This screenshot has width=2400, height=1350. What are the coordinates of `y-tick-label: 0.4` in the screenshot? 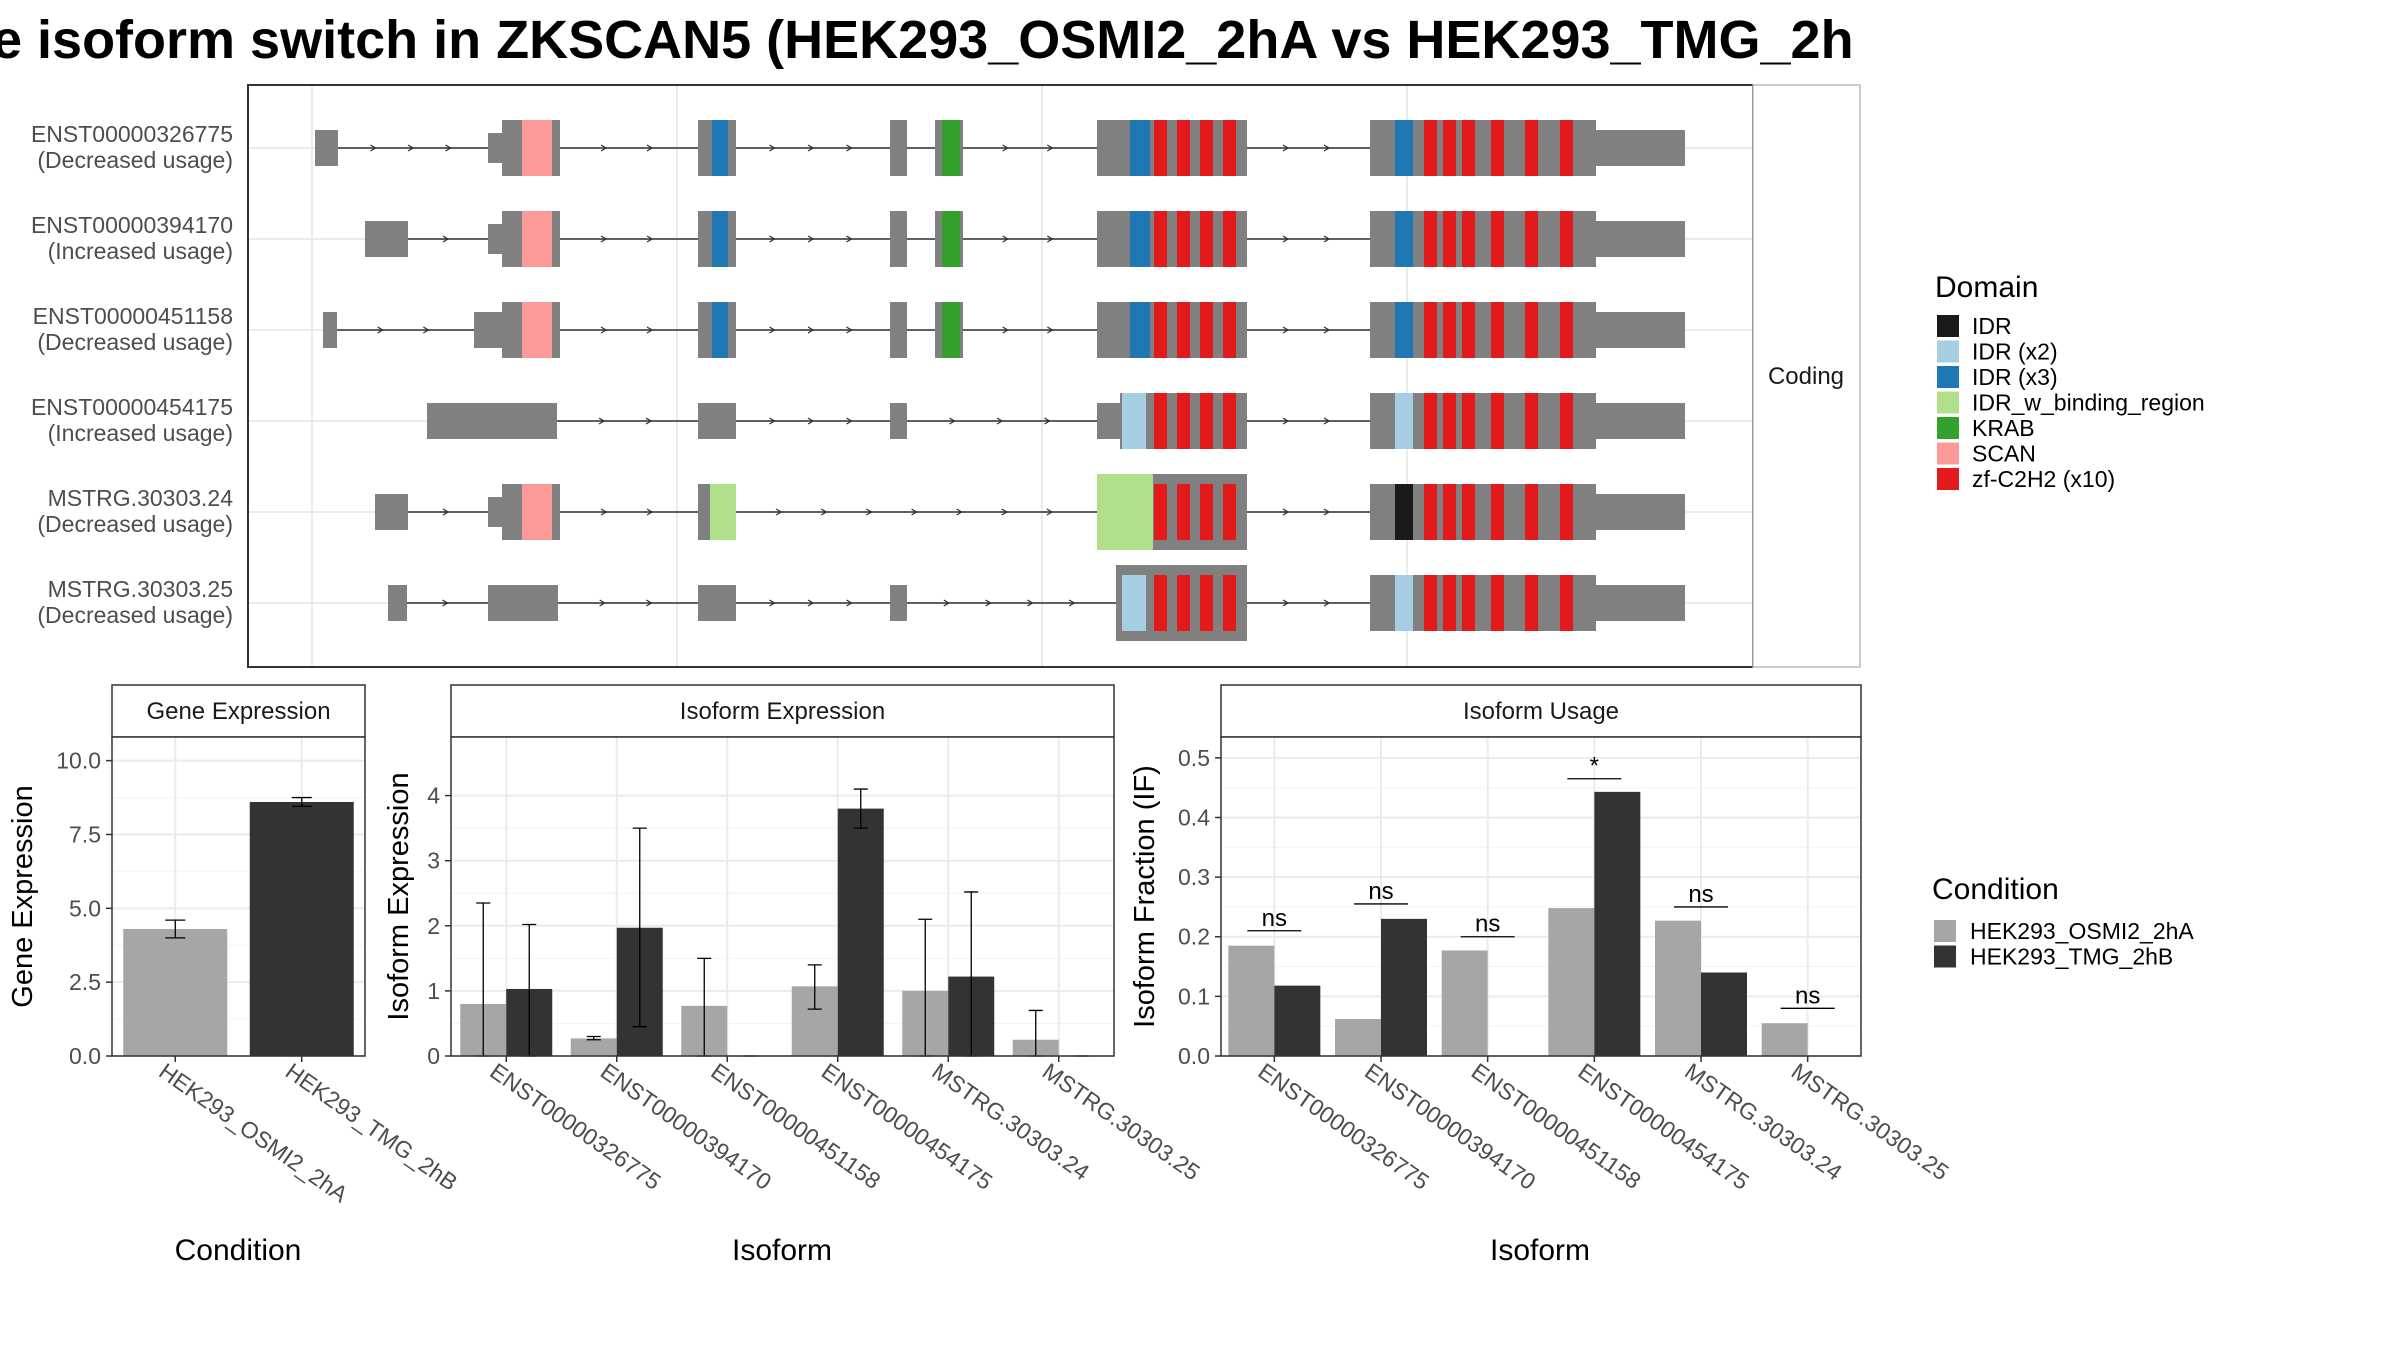 It's located at (1194, 817).